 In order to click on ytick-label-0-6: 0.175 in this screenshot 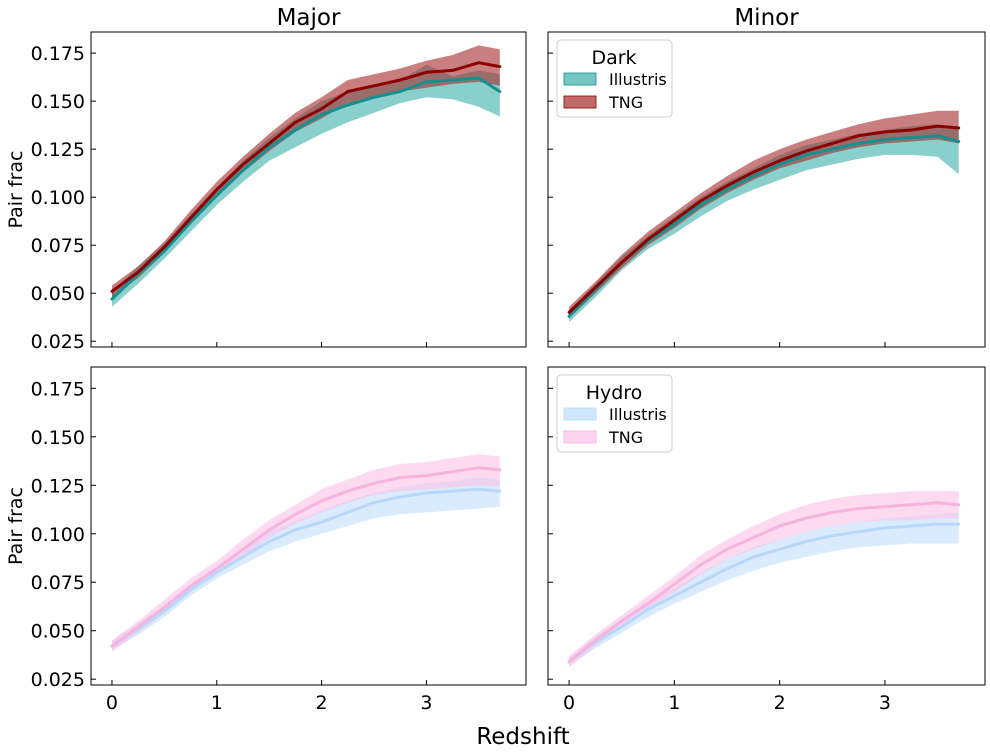, I will do `click(58, 54)`.